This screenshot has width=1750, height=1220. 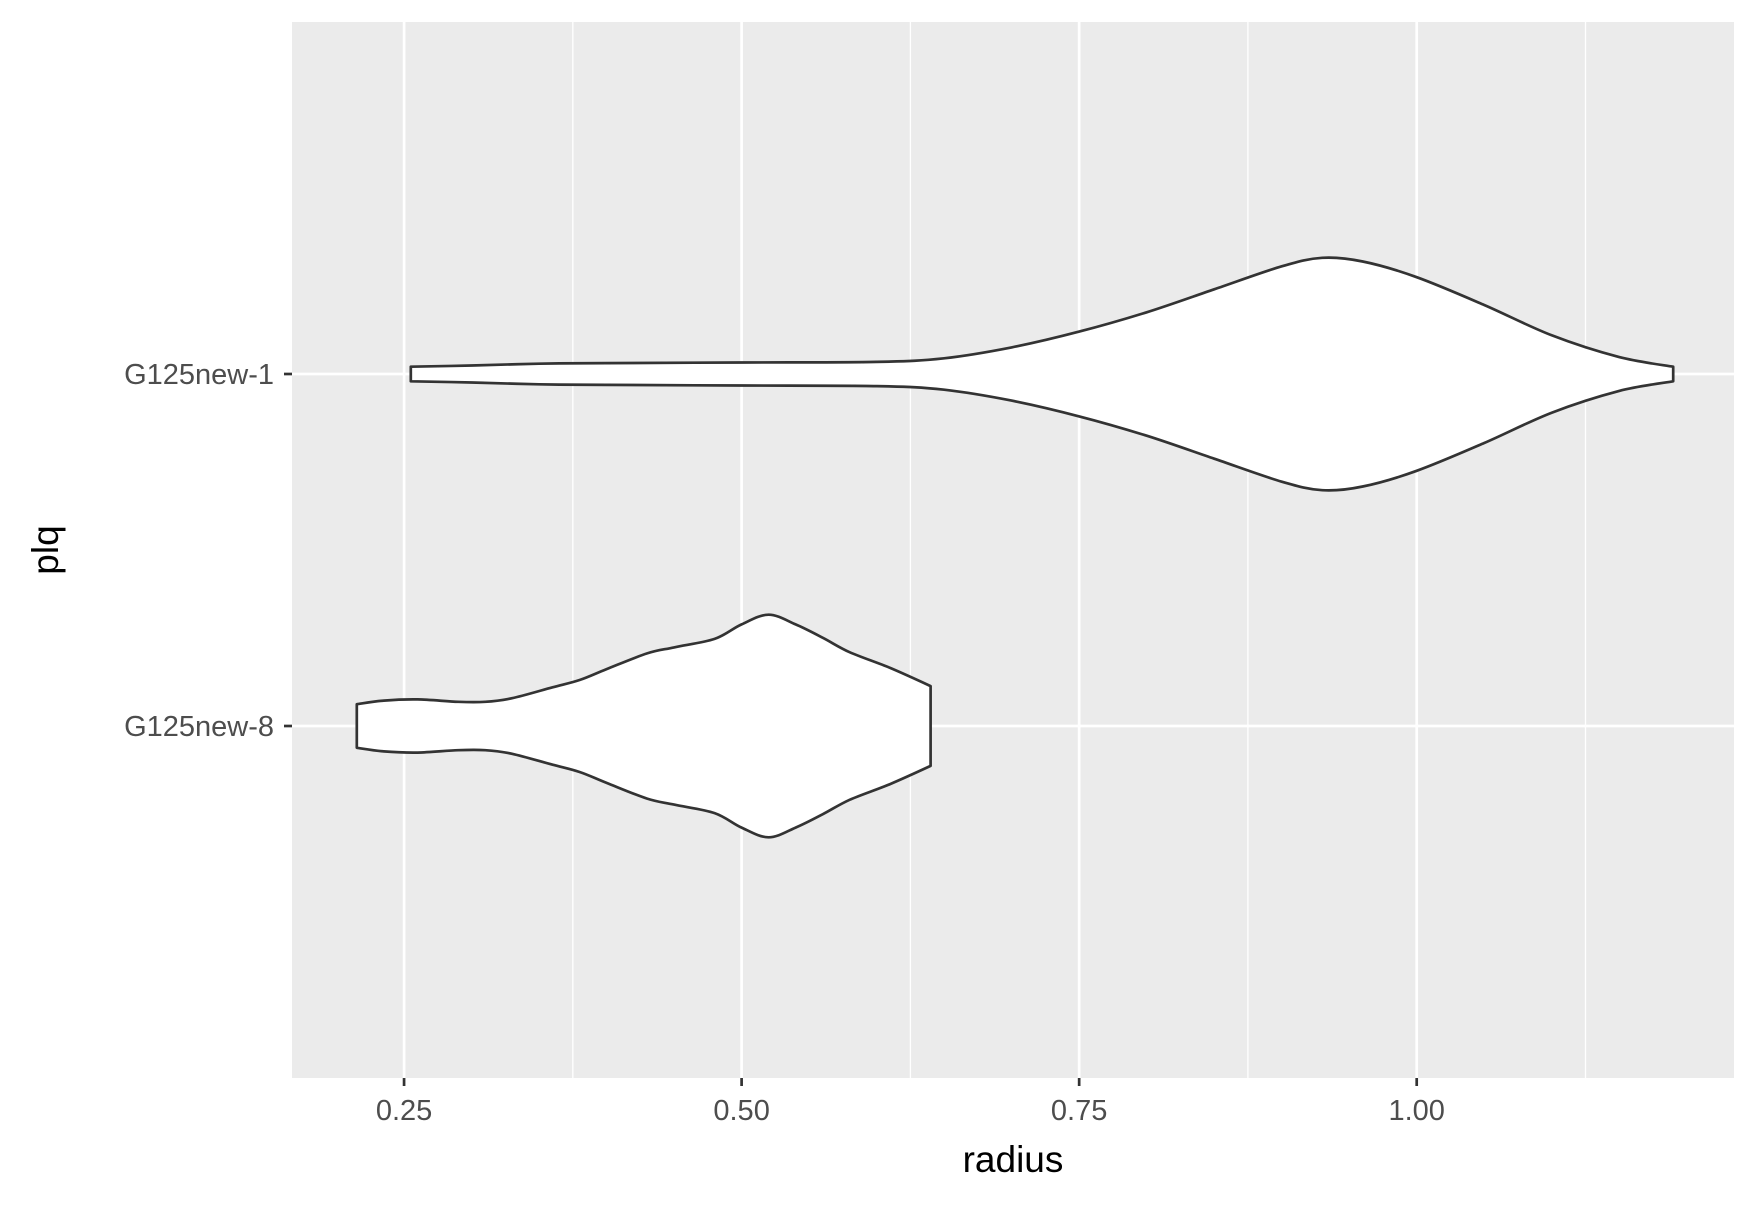 I want to click on x-tick-label: 0.75, so click(x=1079, y=1111).